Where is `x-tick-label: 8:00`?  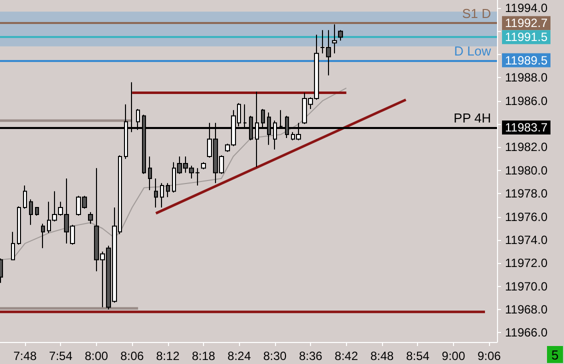
x-tick-label: 8:00 is located at coordinates (96, 356).